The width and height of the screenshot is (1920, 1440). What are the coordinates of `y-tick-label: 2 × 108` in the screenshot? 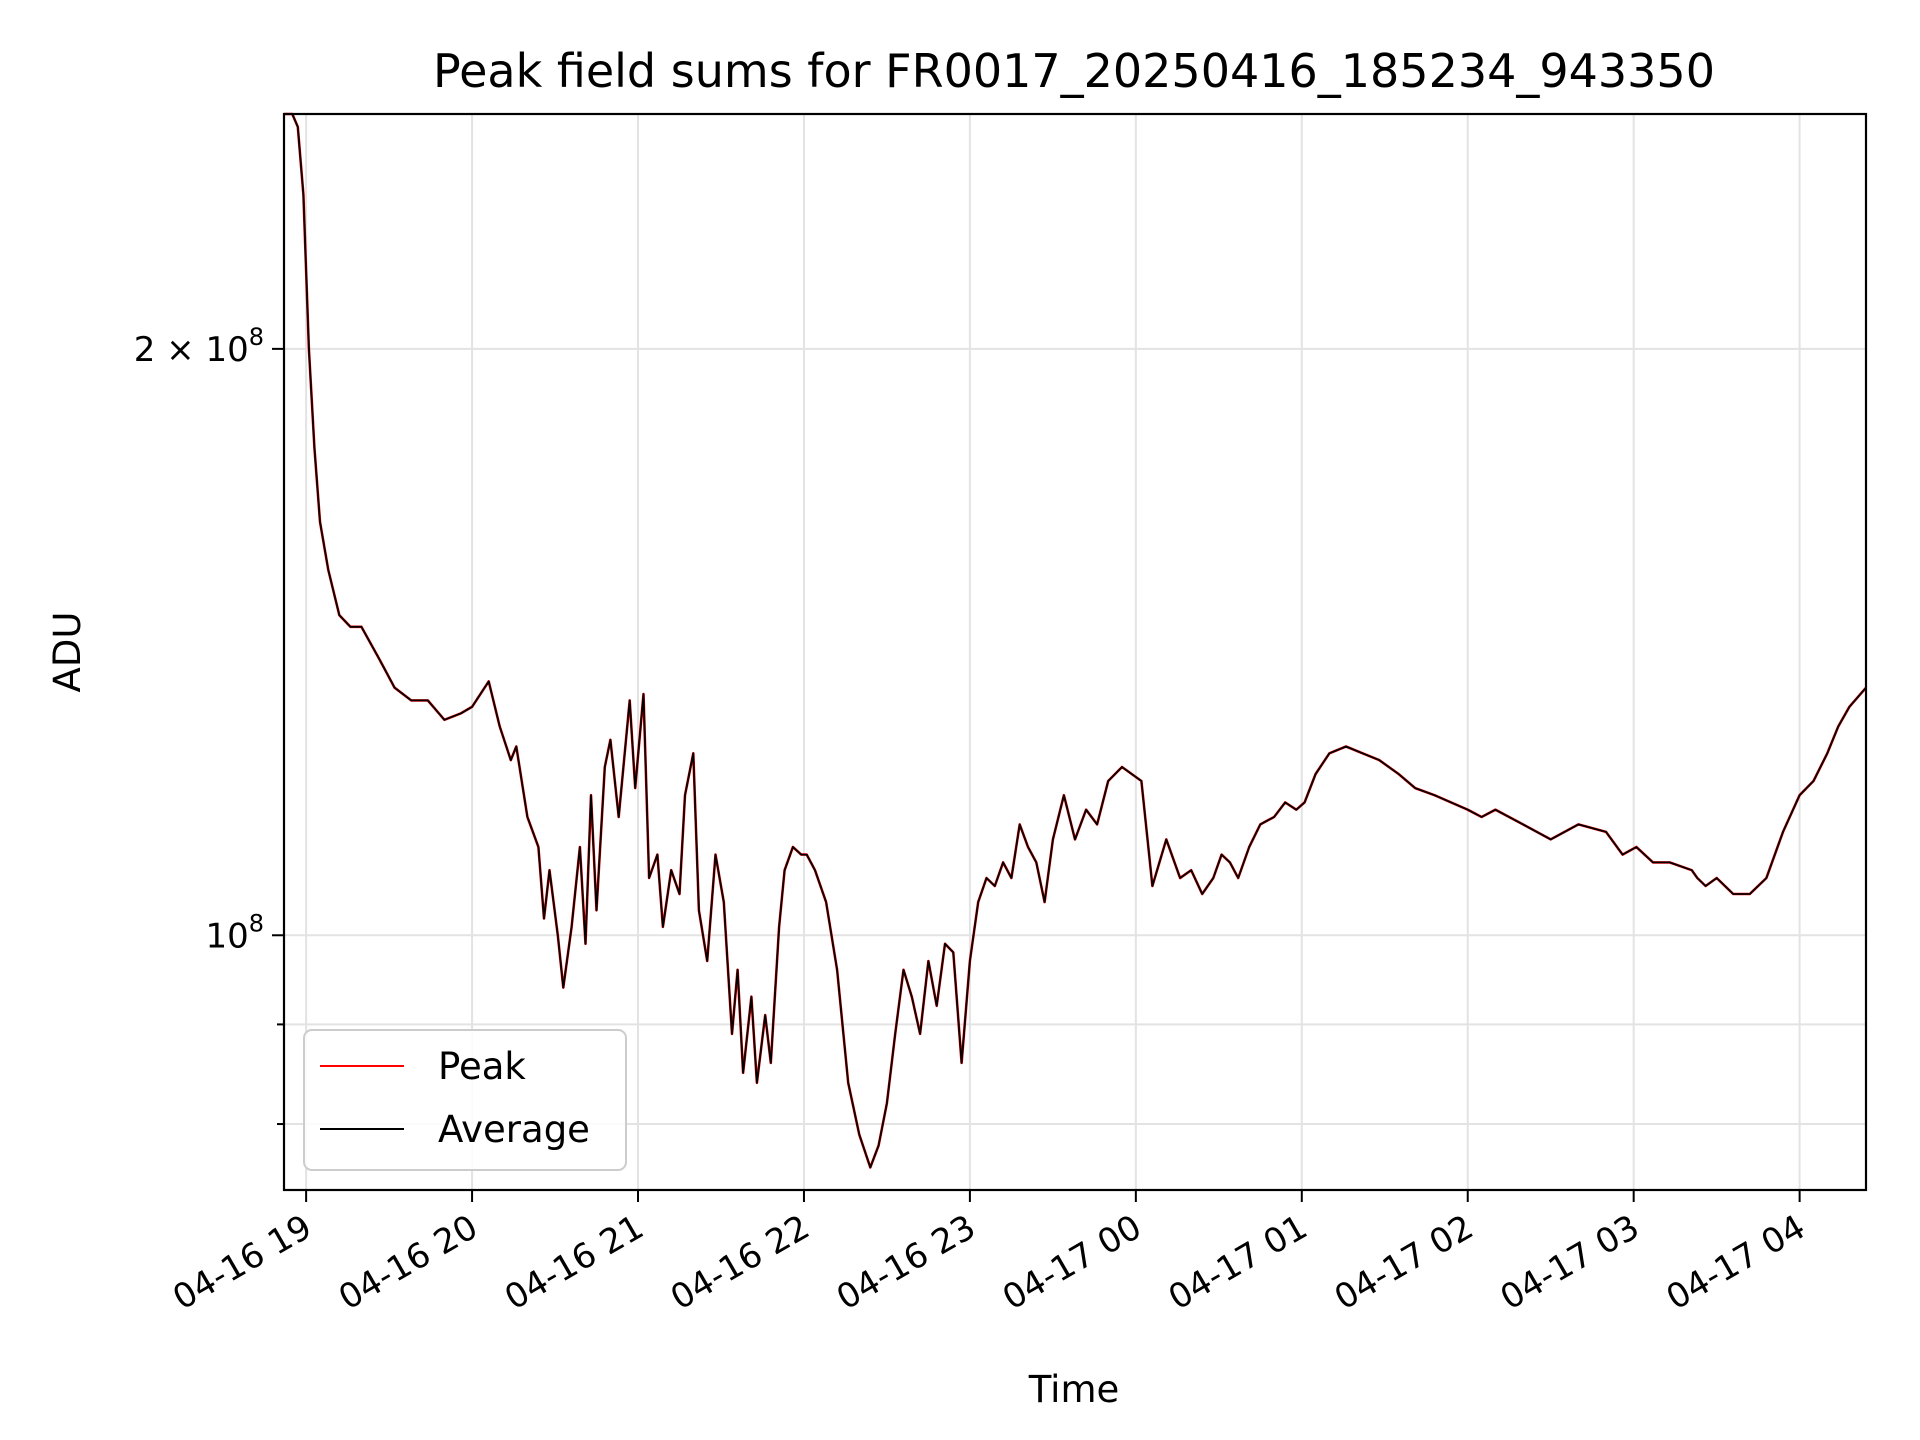 It's located at (199, 346).